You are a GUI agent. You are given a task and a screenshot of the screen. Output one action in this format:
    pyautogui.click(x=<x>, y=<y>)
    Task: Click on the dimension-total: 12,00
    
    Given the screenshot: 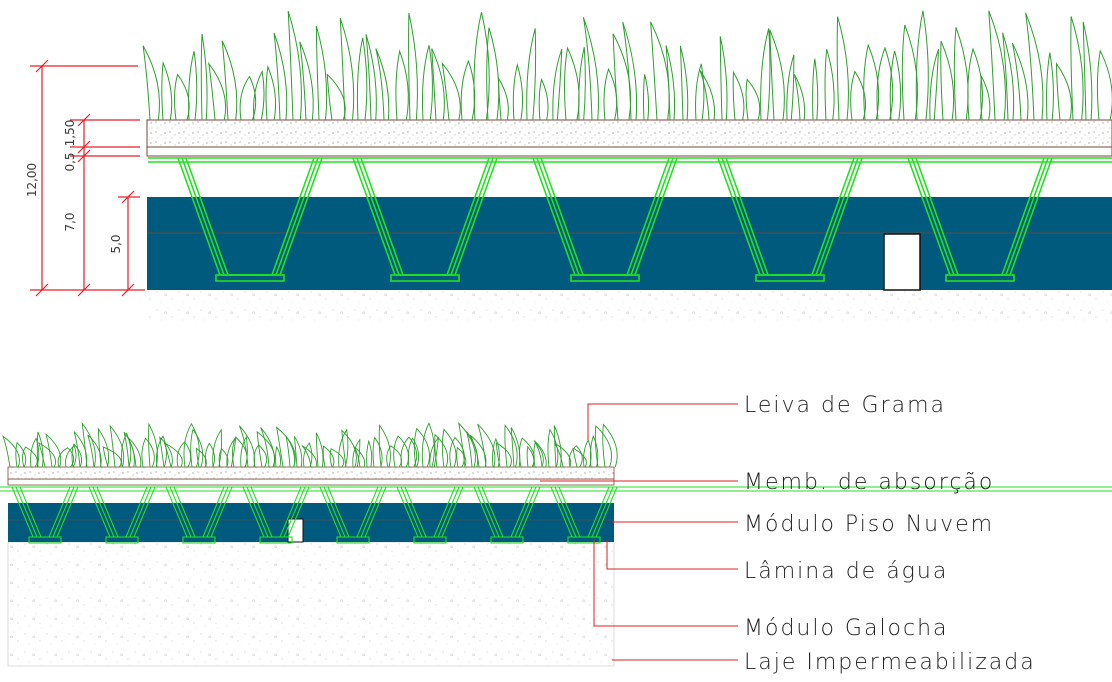 What is the action you would take?
    pyautogui.click(x=32, y=180)
    